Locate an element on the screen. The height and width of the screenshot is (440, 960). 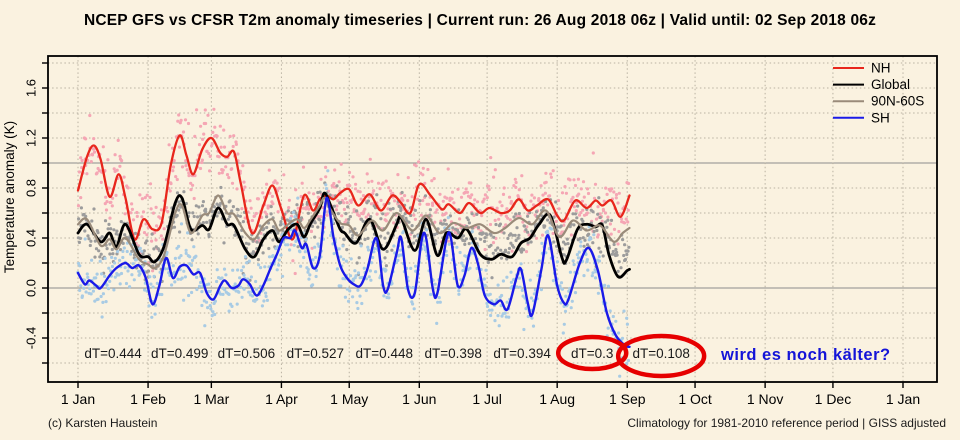
y-tick-label: 0.4 is located at coordinates (30, 238).